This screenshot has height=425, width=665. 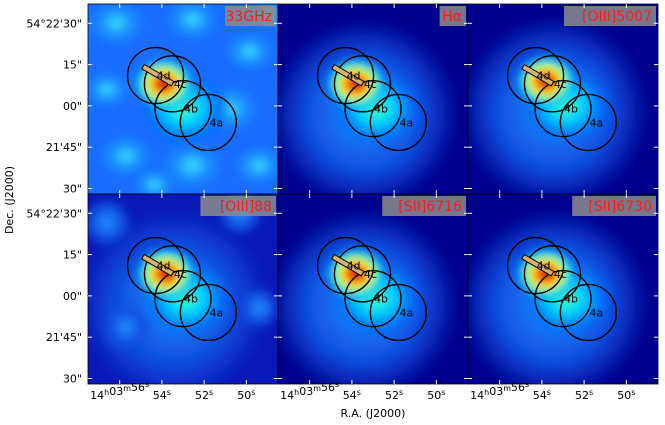 I want to click on svg-text: Hα, so click(x=452, y=17).